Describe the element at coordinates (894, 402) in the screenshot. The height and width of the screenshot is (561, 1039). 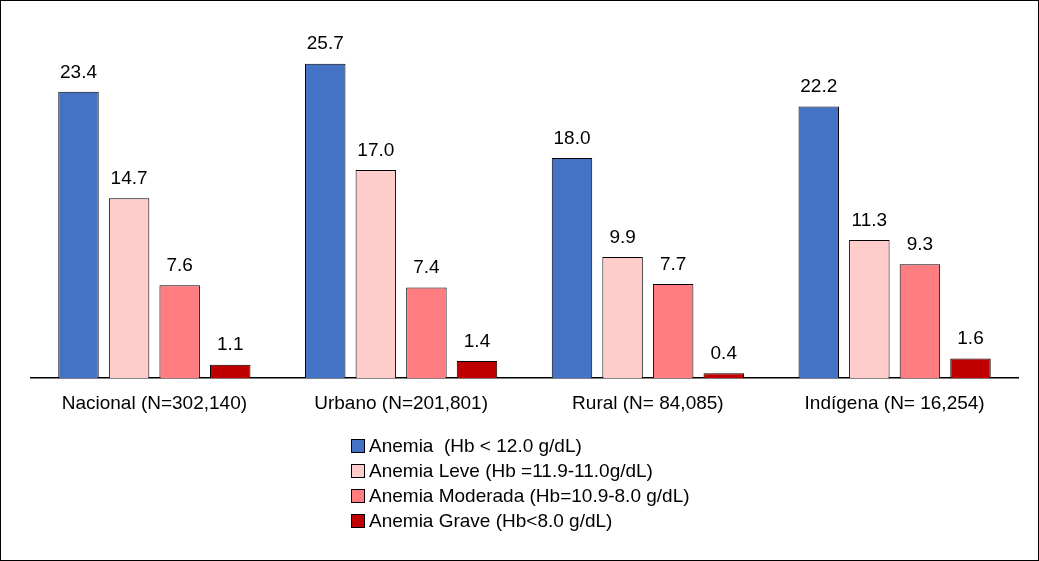
I see `x-tick-label: Indígena (N= 16,254)` at that location.